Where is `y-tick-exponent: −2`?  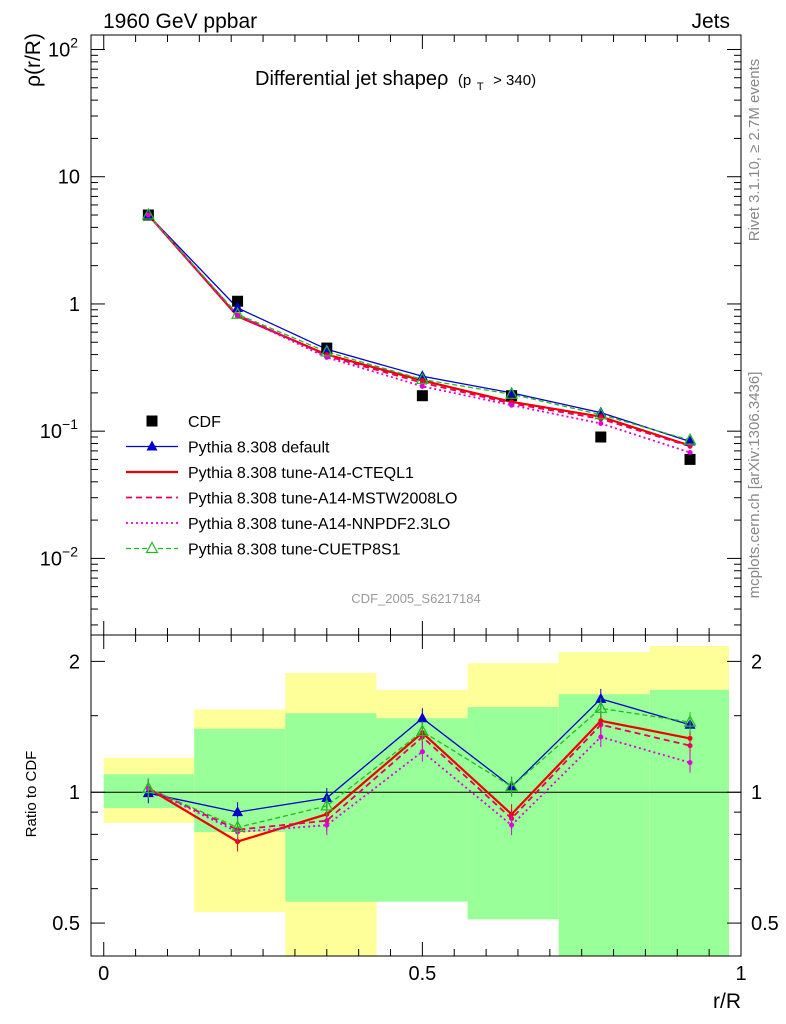
y-tick-exponent: −2 is located at coordinates (70, 551).